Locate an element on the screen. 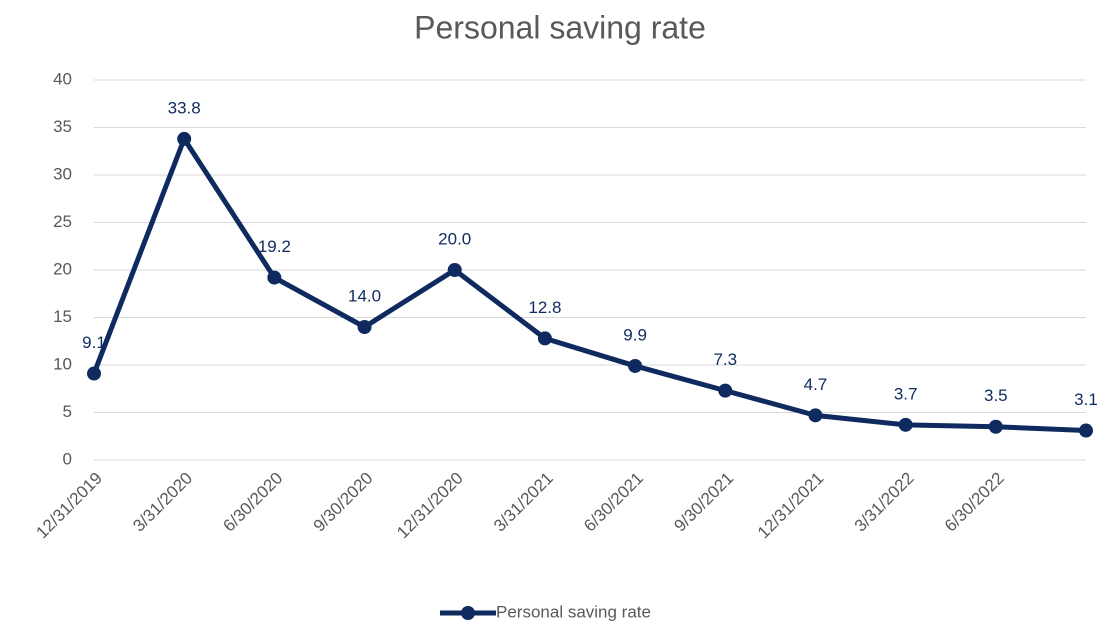 Image resolution: width=1103 pixels, height=633 pixels. data-label: 9.9 is located at coordinates (635, 334).